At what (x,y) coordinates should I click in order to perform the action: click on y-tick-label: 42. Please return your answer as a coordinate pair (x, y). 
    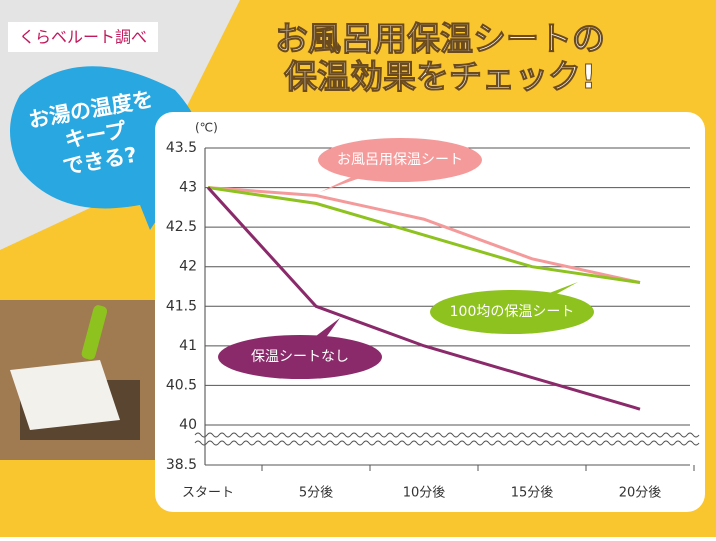
    Looking at the image, I should click on (188, 267).